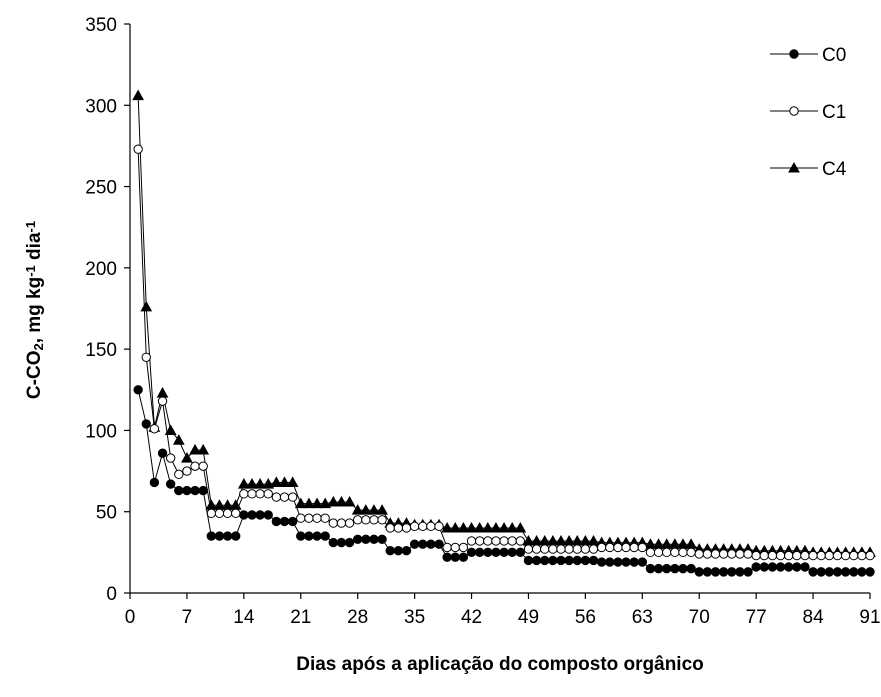  What do you see at coordinates (642, 617) in the screenshot?
I see `x-tick-label: 63` at bounding box center [642, 617].